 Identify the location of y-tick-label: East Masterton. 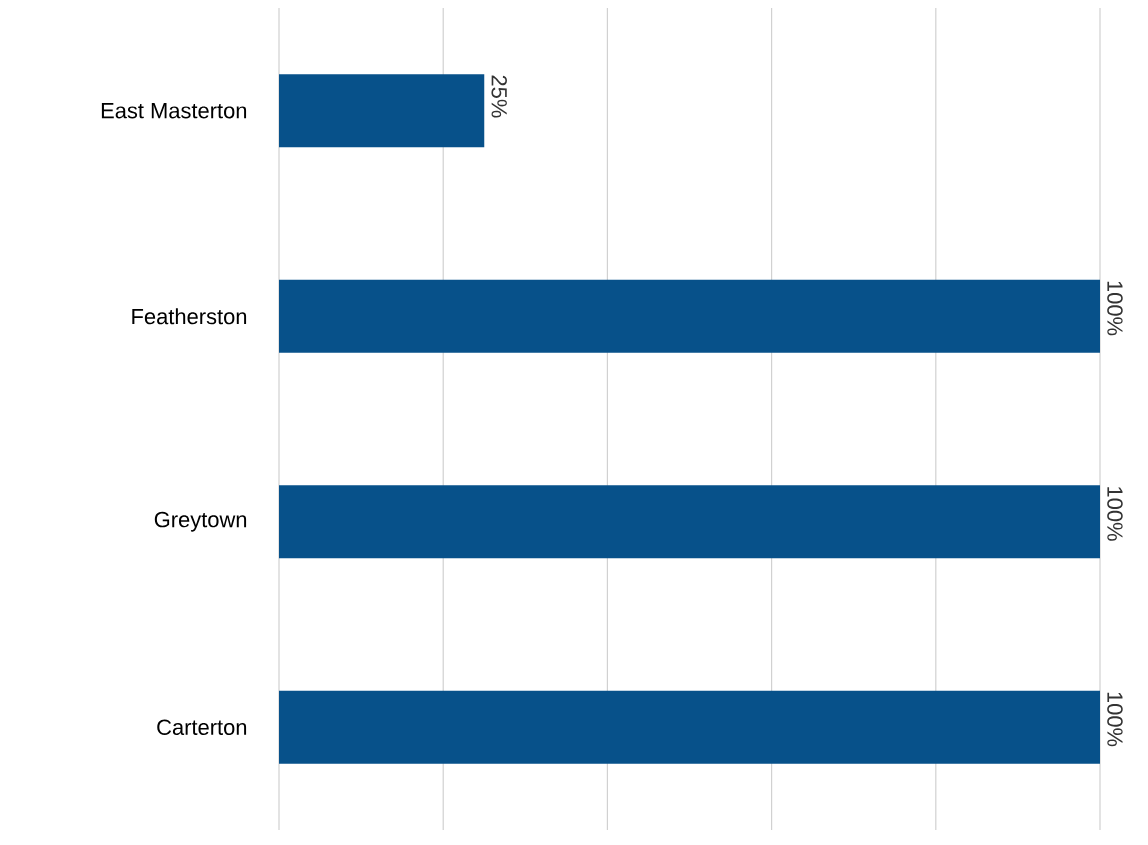
(174, 111).